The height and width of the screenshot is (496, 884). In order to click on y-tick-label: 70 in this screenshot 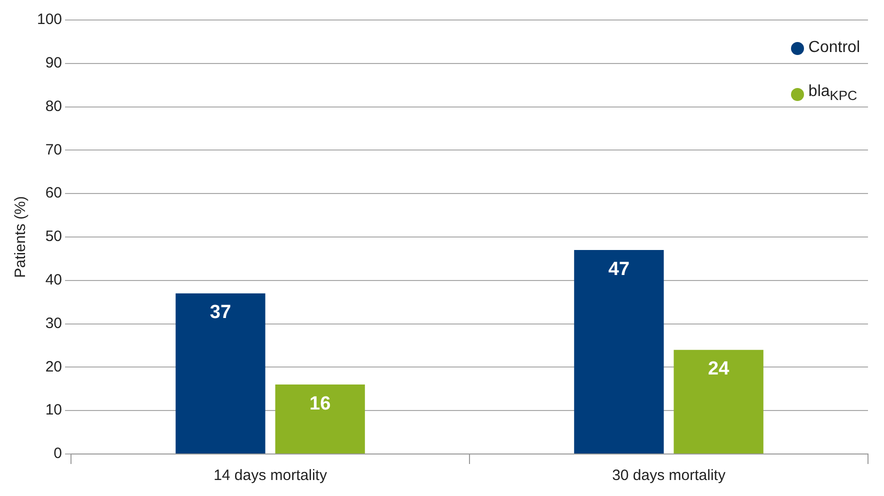, I will do `click(53, 149)`.